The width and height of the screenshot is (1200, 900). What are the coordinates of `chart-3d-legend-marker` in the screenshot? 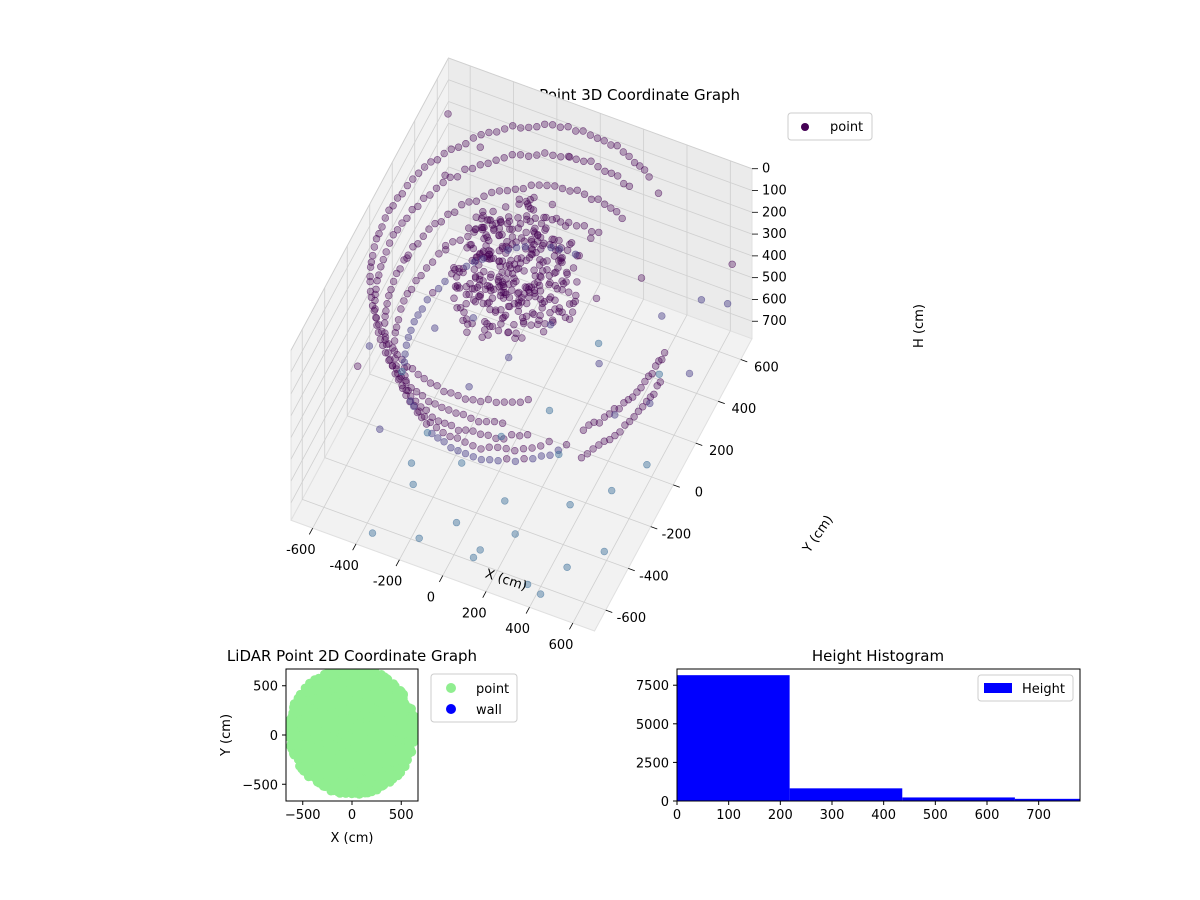 It's located at (805, 127).